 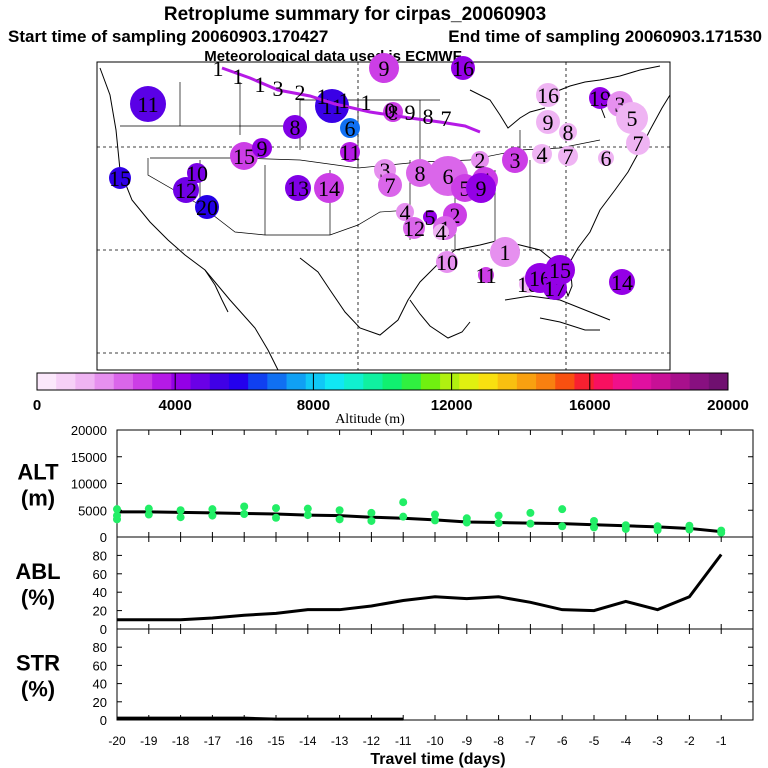 What do you see at coordinates (605, 36) in the screenshot?
I see `end-time-label: End time of sampling 20060903.171530` at bounding box center [605, 36].